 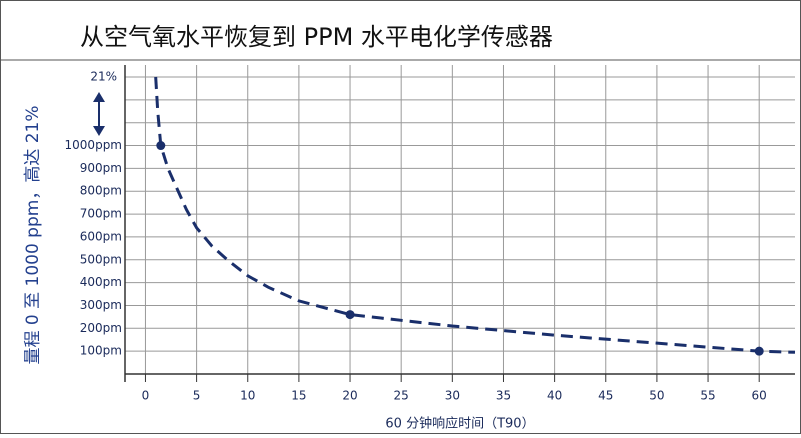 What do you see at coordinates (101, 236) in the screenshot?
I see `y-tick-label: 600pm` at bounding box center [101, 236].